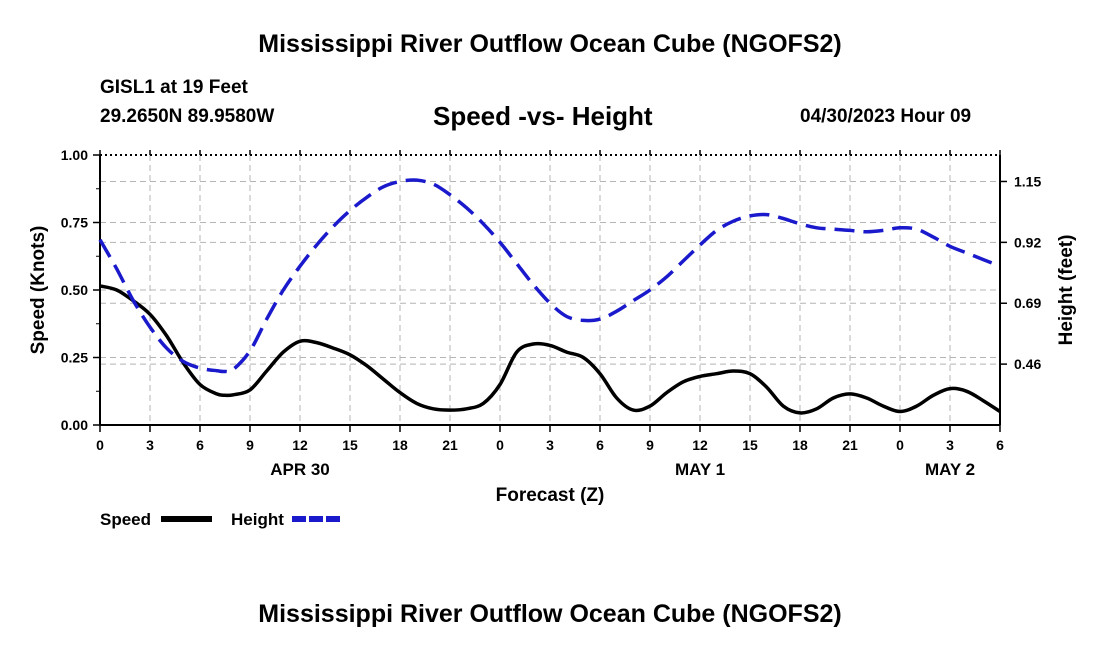 The image size is (1100, 650). I want to click on legend-label-speed: Speed, so click(125, 519).